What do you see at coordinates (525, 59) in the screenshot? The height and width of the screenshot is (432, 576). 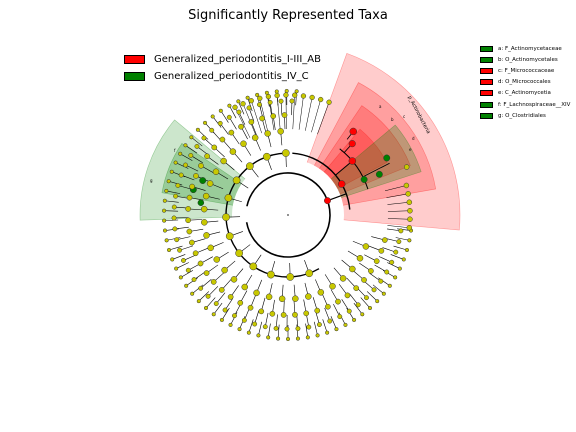 I see `taxa-key-b: b: O_Actinomycetales` at bounding box center [525, 59].